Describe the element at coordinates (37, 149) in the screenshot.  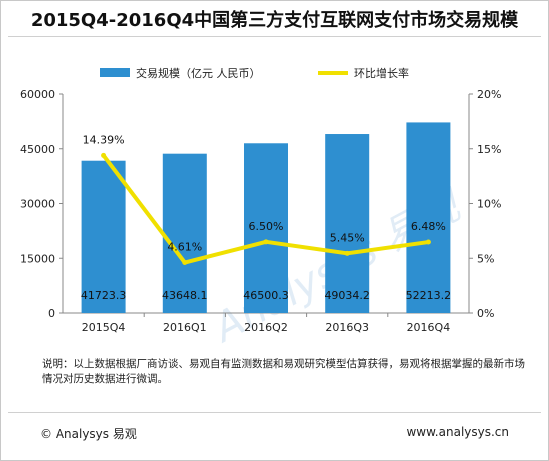
I see `y-left-tick-label: 45000` at that location.